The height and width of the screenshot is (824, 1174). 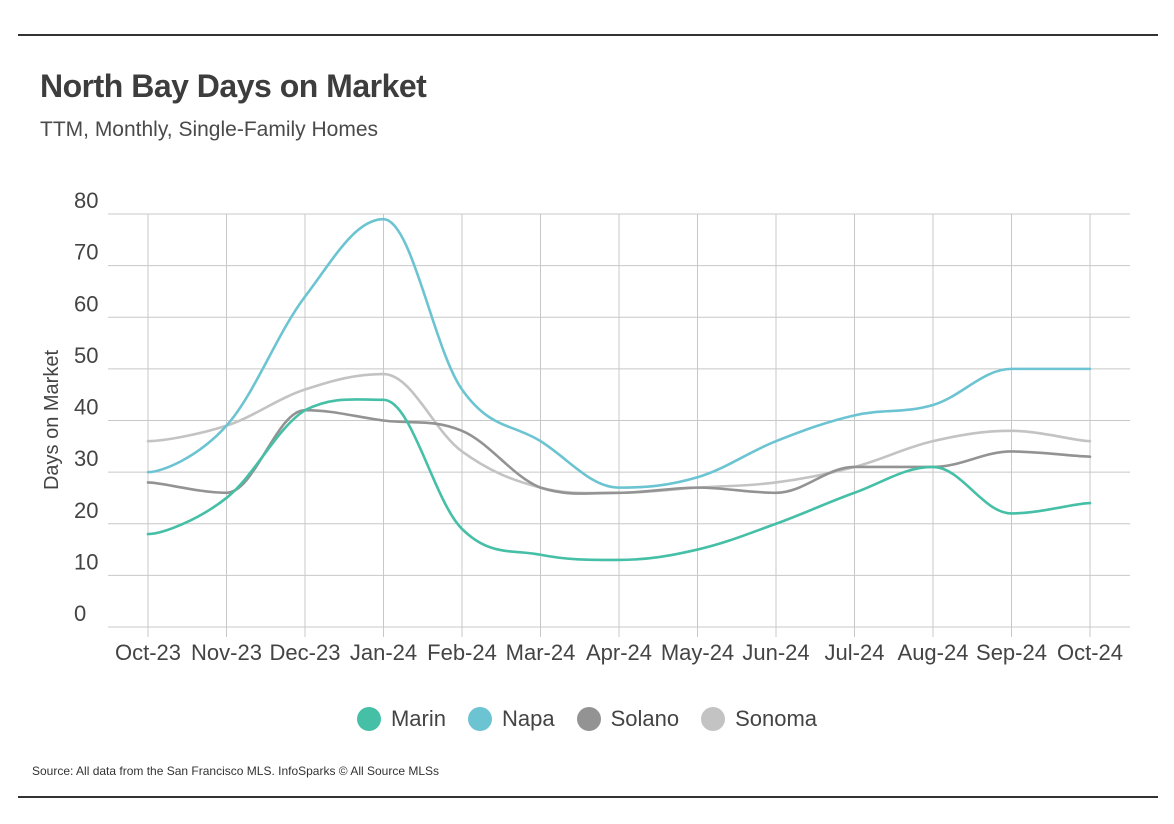 I want to click on x-tick-label: Oct-23, so click(x=148, y=652).